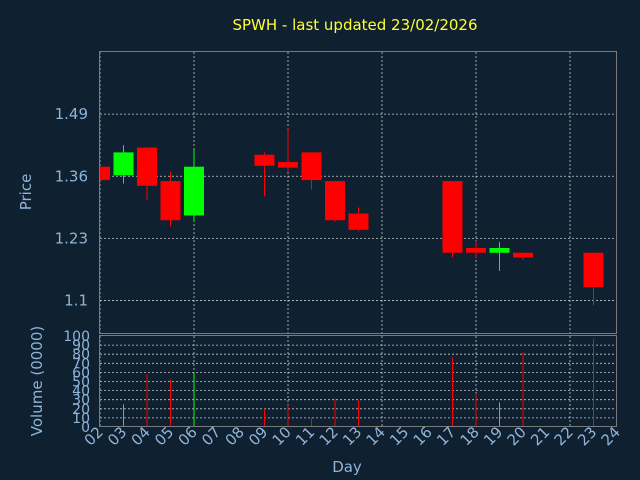 Image resolution: width=640 pixels, height=480 pixels. I want to click on volume-tick-label: 30, so click(81, 401).